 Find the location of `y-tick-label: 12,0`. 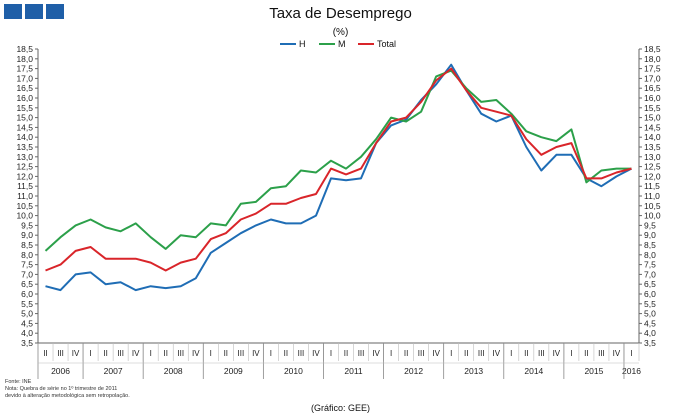

y-tick-label: 12,0 is located at coordinates (652, 176).